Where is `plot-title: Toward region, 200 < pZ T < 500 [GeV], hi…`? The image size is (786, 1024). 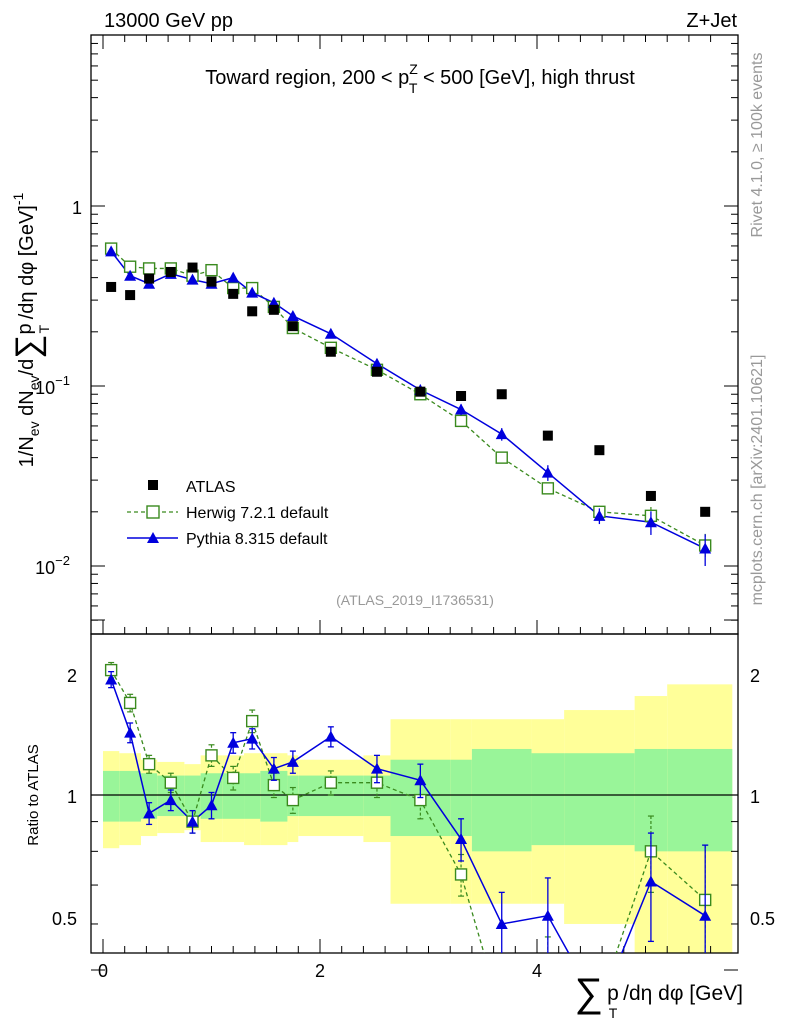
plot-title: Toward region, 200 < pZ T < 500 [GeV], hi… is located at coordinates (420, 78).